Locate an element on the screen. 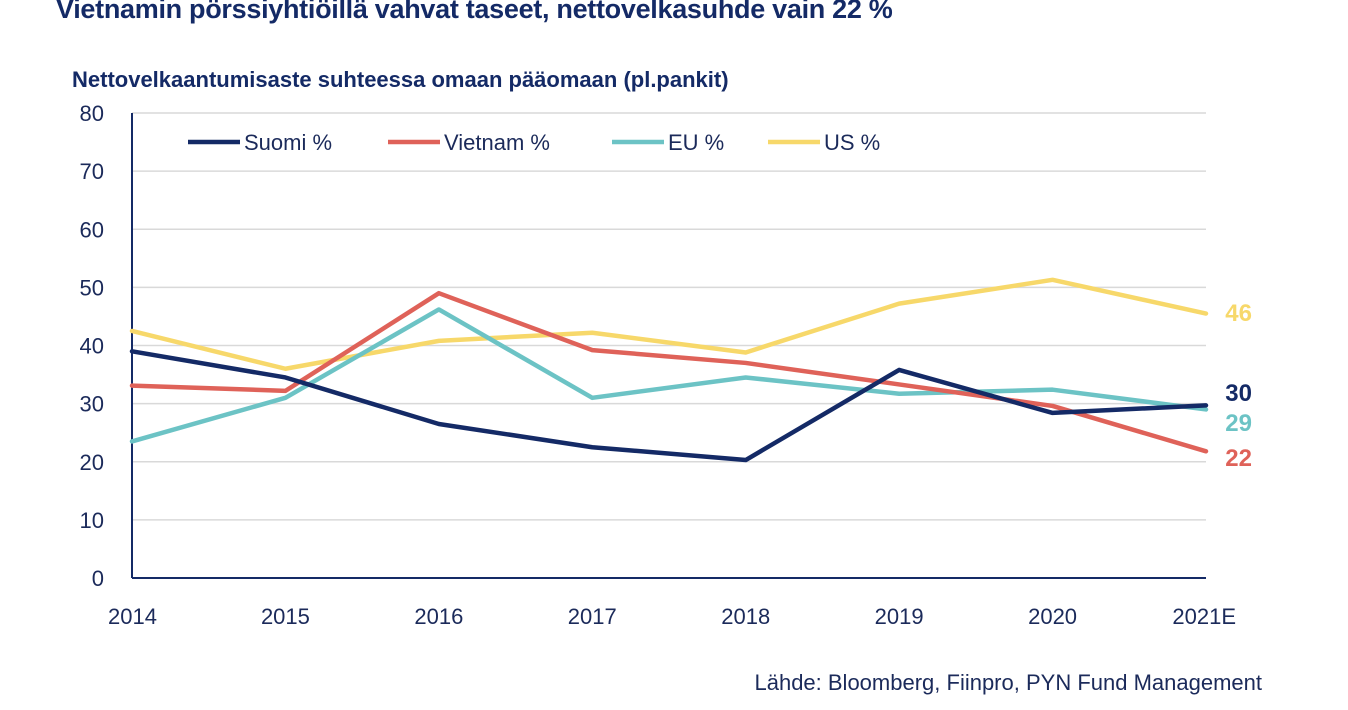 This screenshot has height=710, width=1348. y-tick-label-30: 30 is located at coordinates (92, 404).